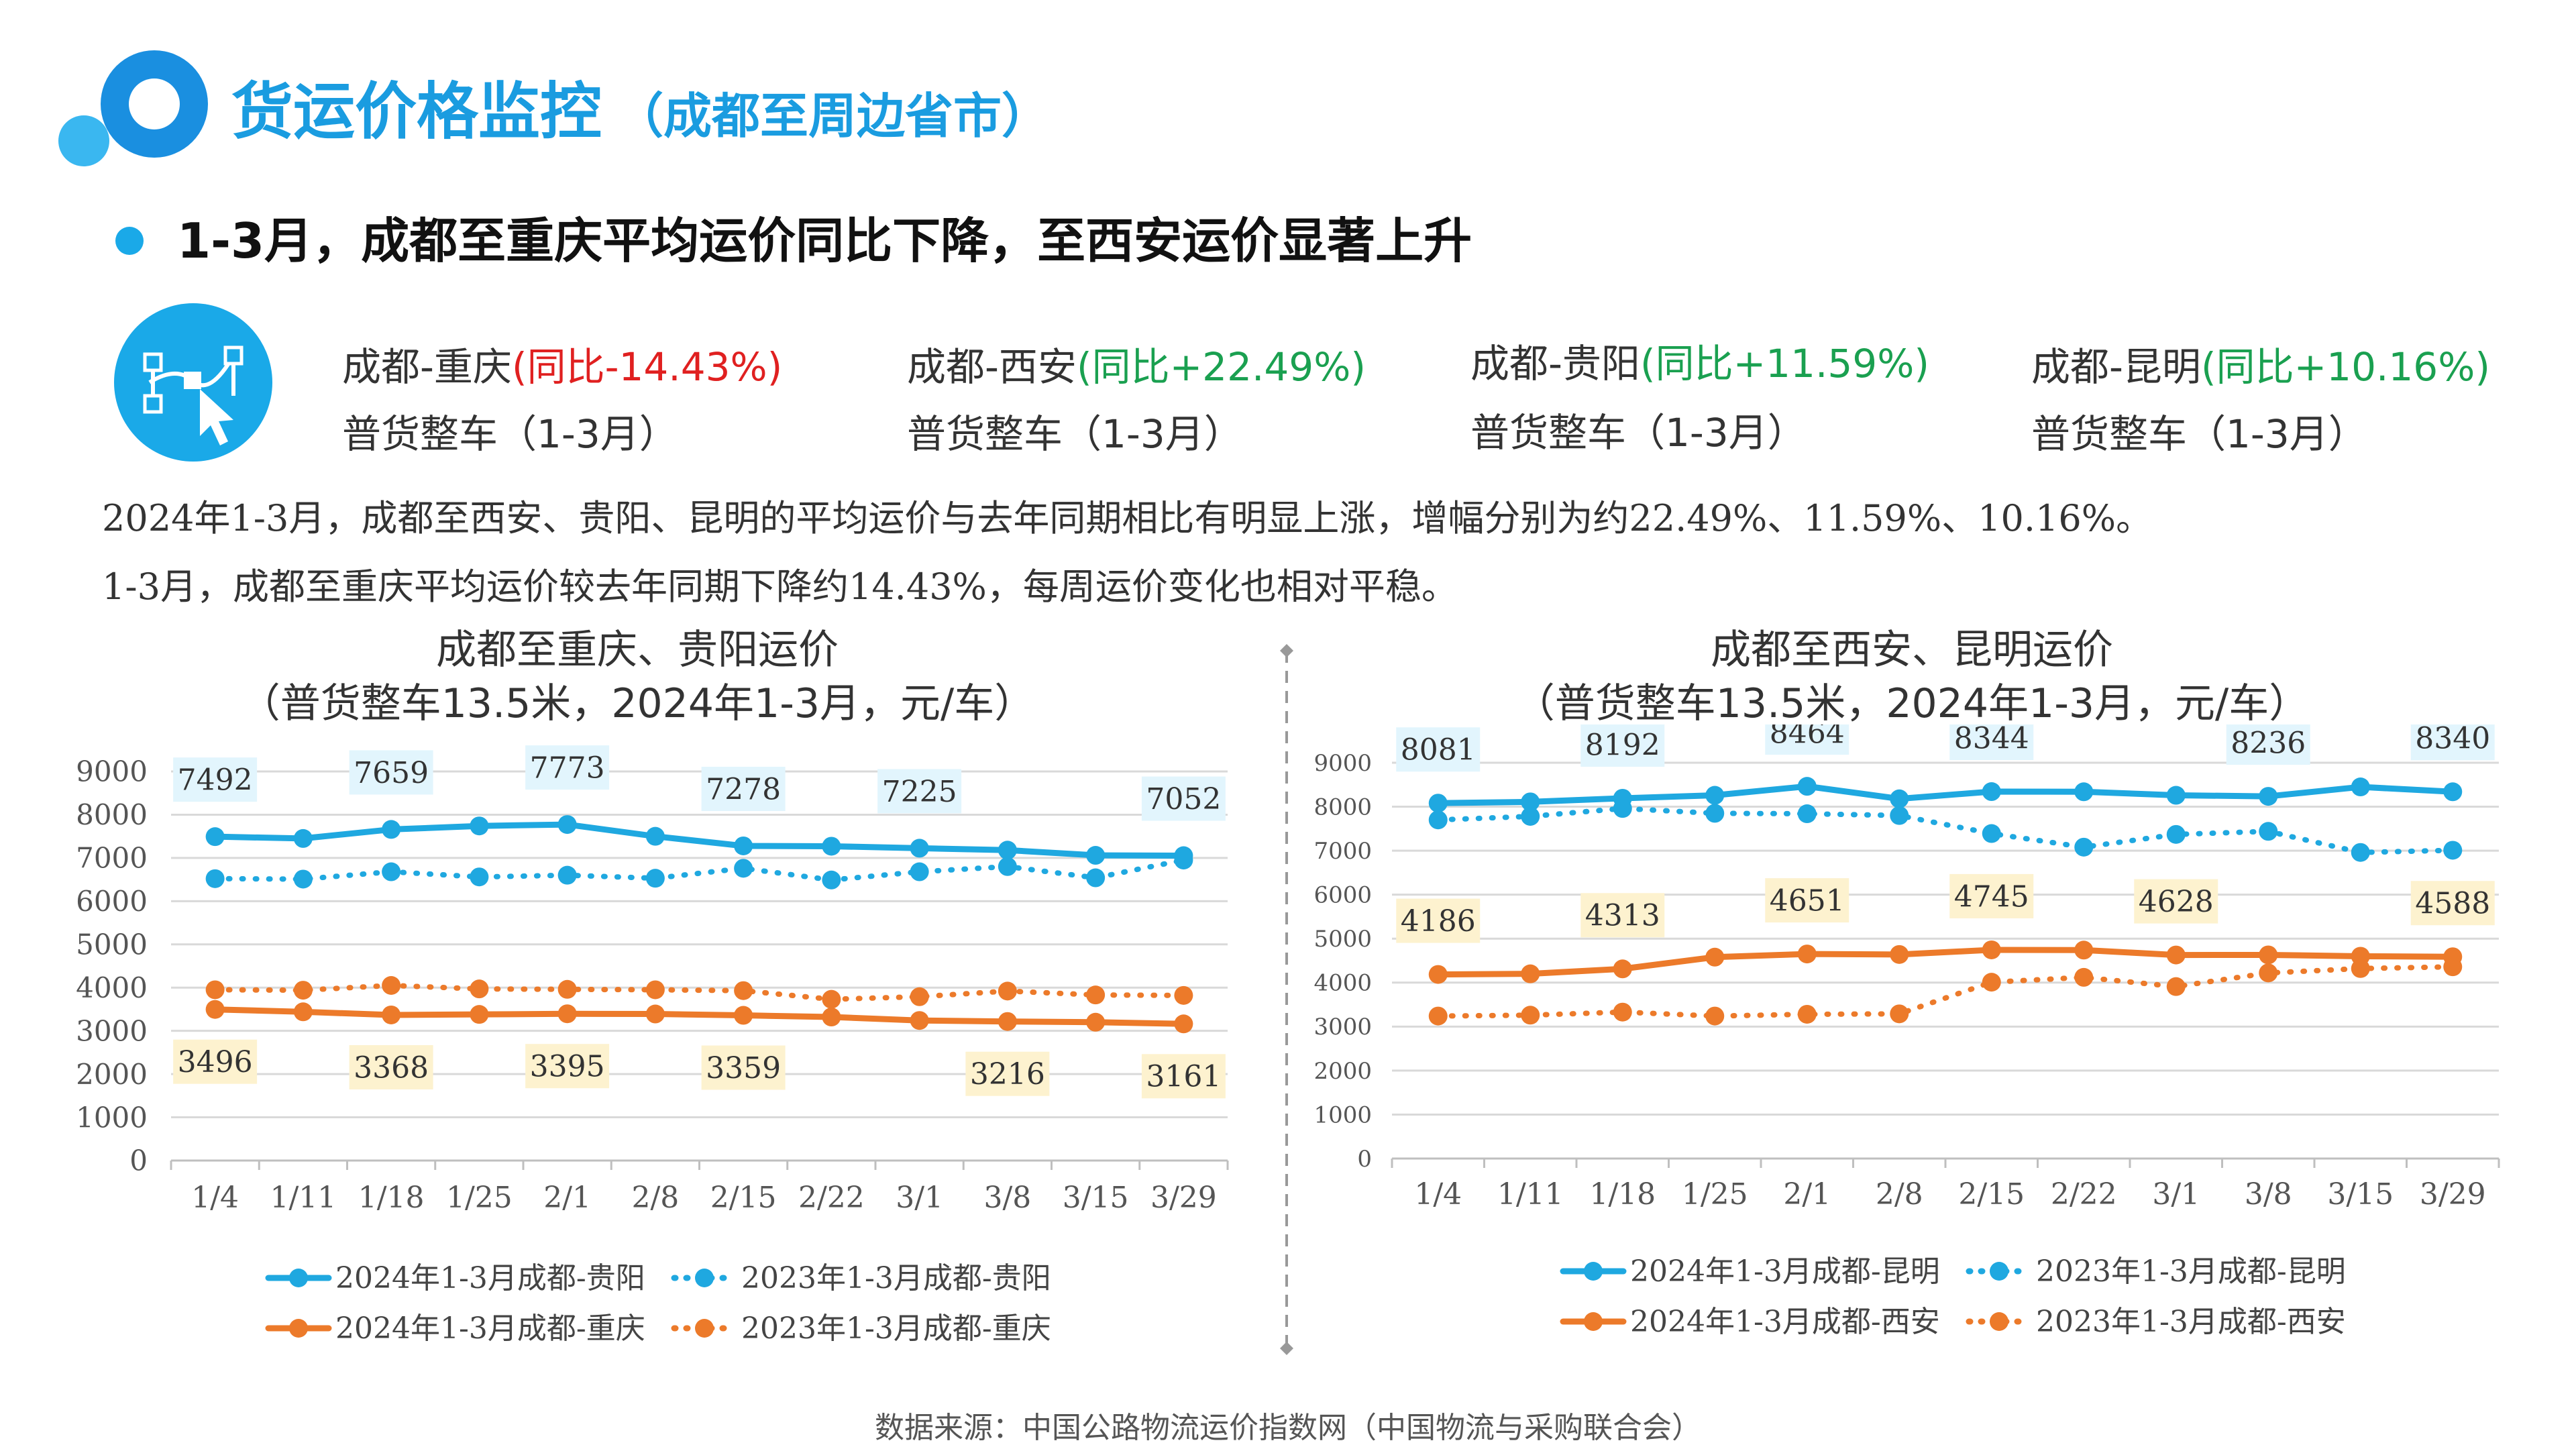 This screenshot has height=1449, width=2576. I want to click on data-label: 7492, so click(215, 780).